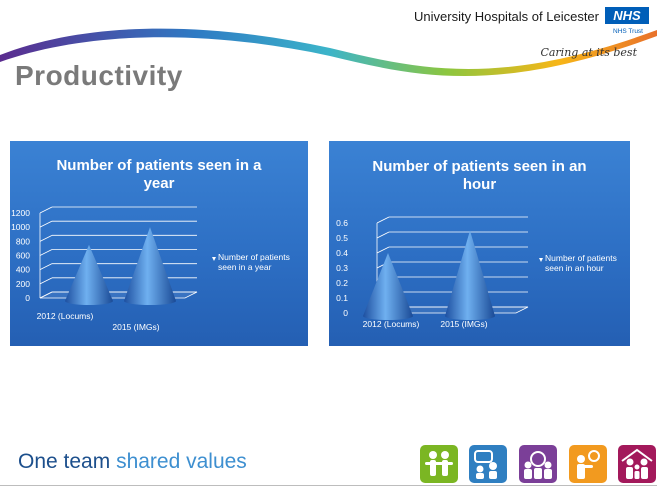  I want to click on group-circle-icon, so click(538, 464).